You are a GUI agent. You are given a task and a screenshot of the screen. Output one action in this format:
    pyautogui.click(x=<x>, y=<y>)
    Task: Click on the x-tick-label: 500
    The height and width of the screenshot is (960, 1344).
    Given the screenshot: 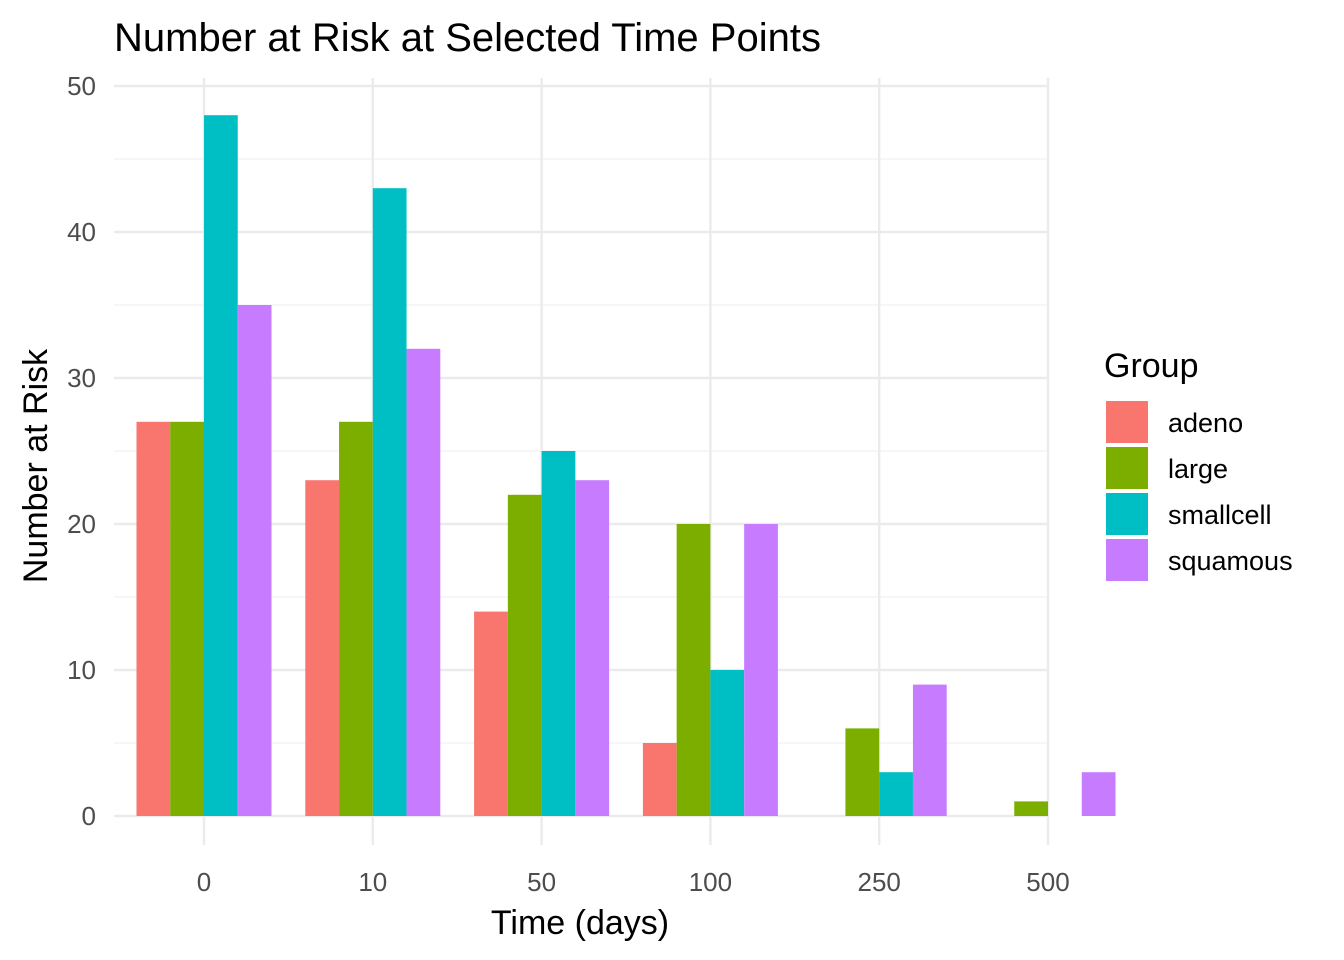 What is the action you would take?
    pyautogui.click(x=1047, y=882)
    